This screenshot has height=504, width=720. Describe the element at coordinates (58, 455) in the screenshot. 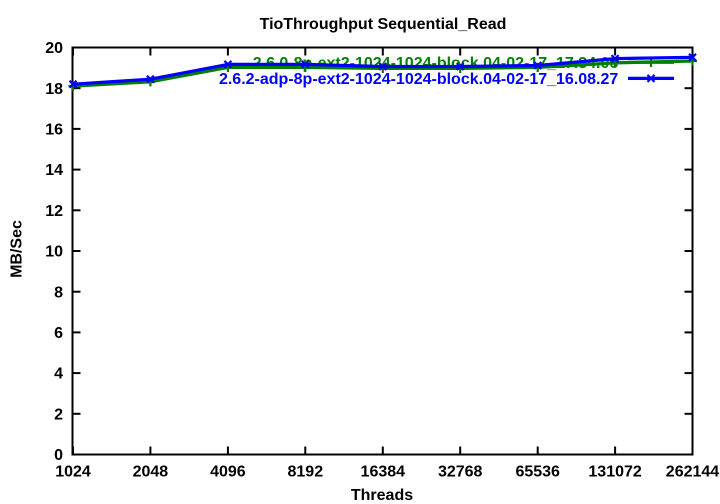

I see `svg-text: 0` at that location.